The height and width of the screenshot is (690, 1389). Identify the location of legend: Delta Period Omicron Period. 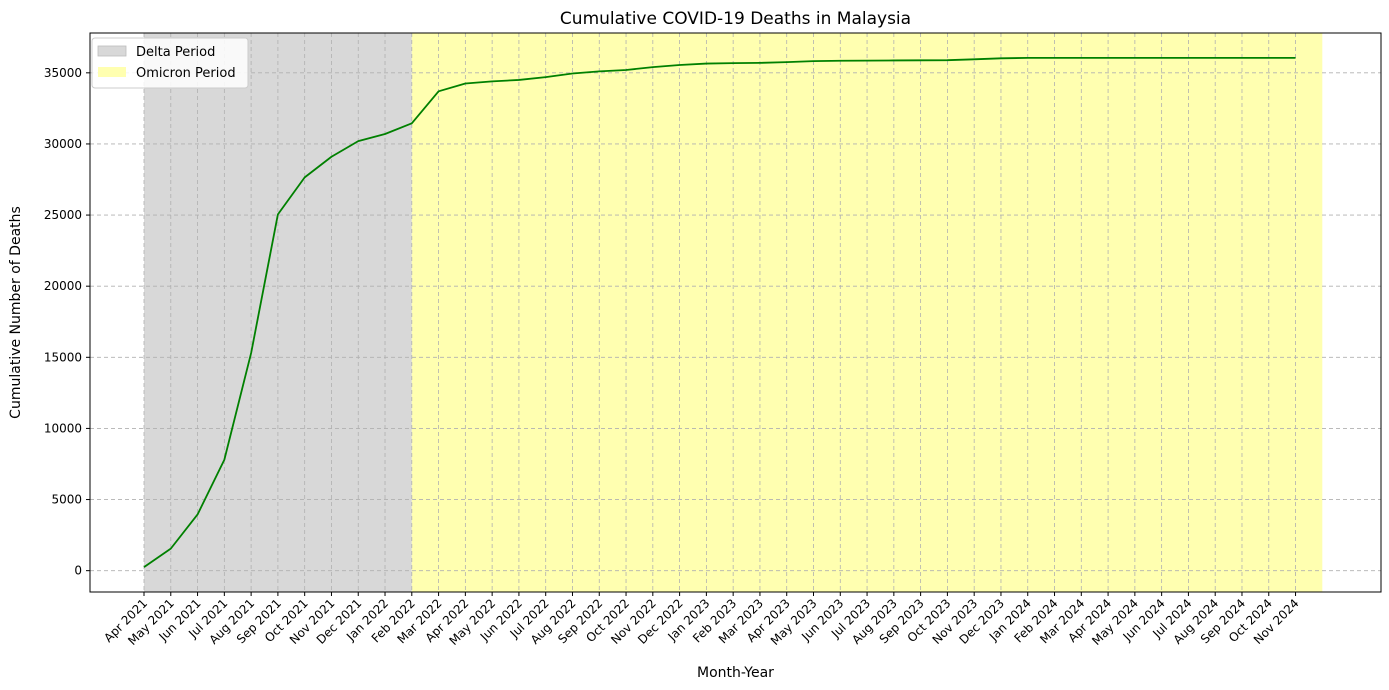
(170, 63).